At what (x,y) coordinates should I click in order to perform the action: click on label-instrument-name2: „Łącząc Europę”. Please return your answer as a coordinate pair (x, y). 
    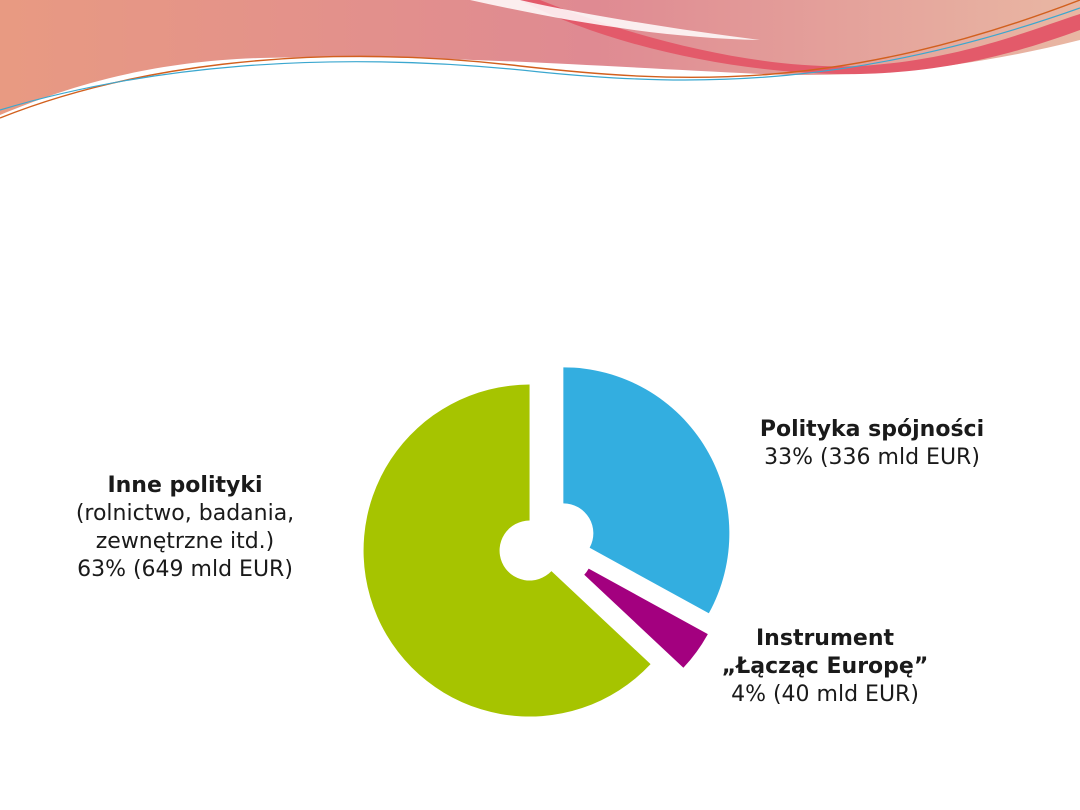
    Looking at the image, I should click on (825, 666).